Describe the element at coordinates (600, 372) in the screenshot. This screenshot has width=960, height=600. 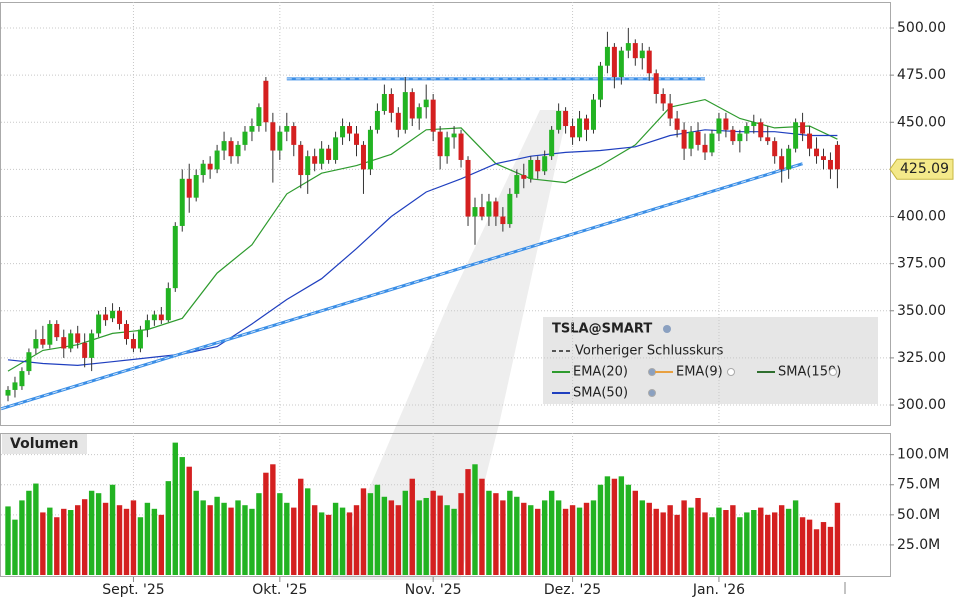
I see `legend-label: EMA(20)` at that location.